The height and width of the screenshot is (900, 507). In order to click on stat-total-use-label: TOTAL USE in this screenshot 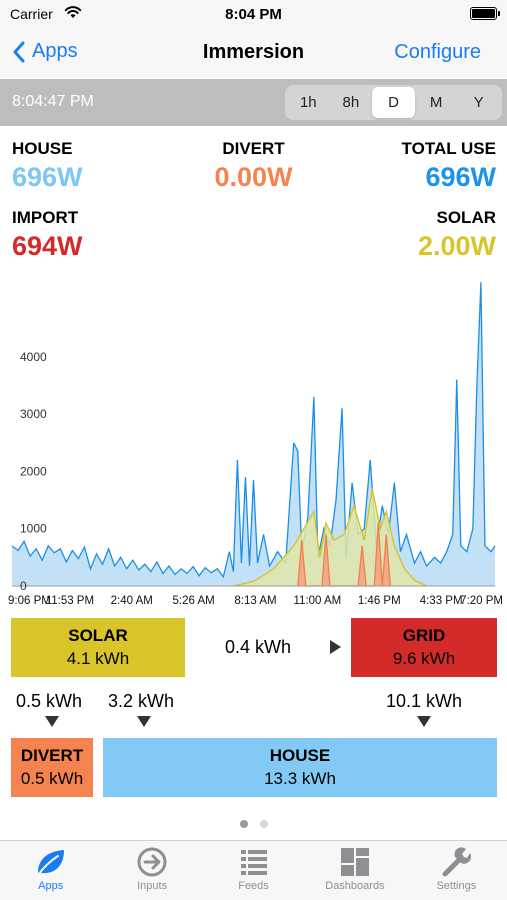, I will do `click(448, 148)`.